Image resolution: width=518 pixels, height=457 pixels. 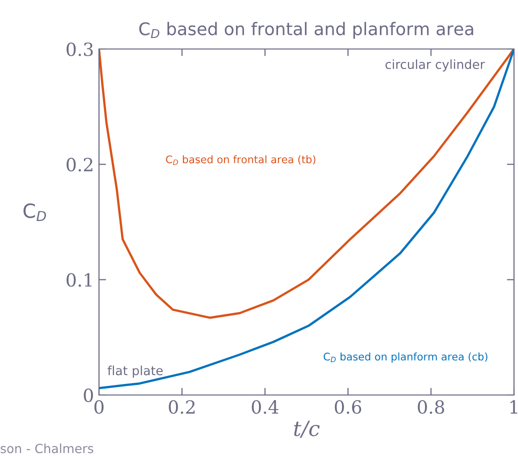 I want to click on x-tick-label: 0.6, so click(x=348, y=407).